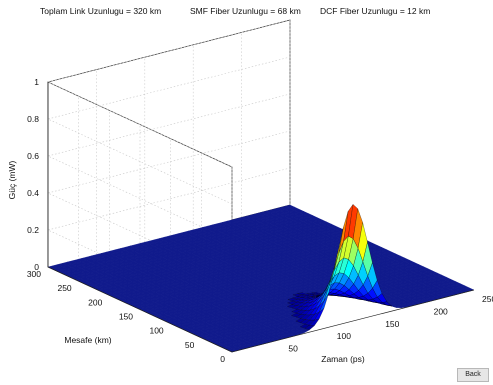 The image size is (493, 385). I want to click on y-axis-label: Mesafe (km), so click(87, 340).